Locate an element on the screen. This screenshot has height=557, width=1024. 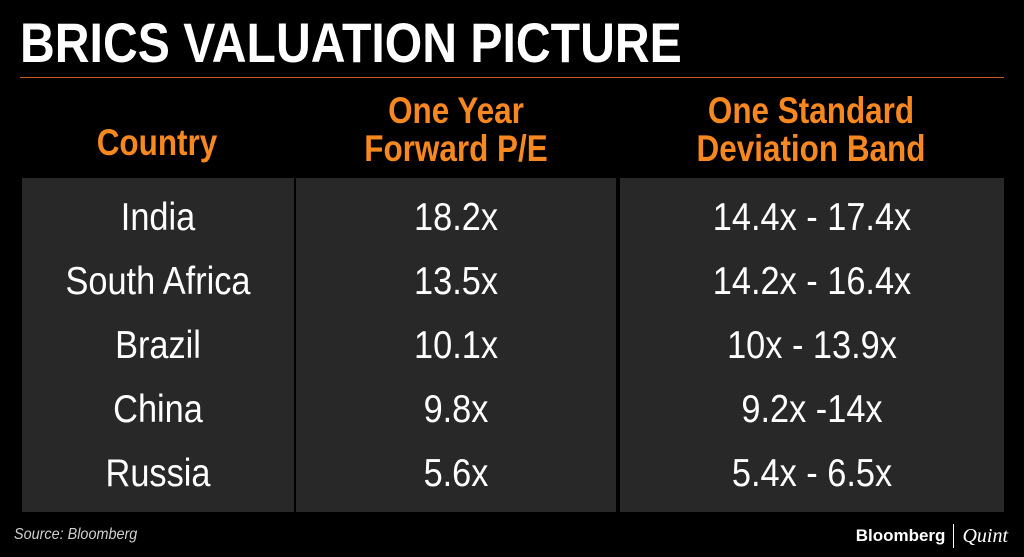
publisher-logo: Bloomberg Quint is located at coordinates (932, 536).